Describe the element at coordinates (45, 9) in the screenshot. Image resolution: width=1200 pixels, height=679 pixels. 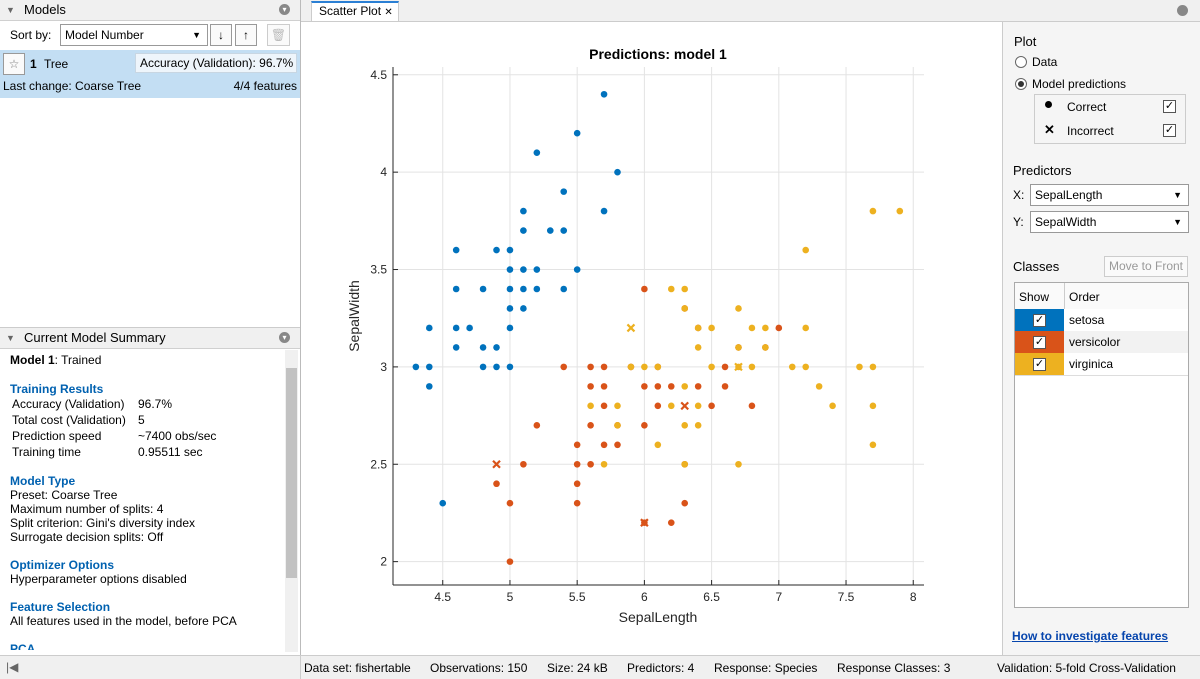
I see `models-title: Models` at that location.